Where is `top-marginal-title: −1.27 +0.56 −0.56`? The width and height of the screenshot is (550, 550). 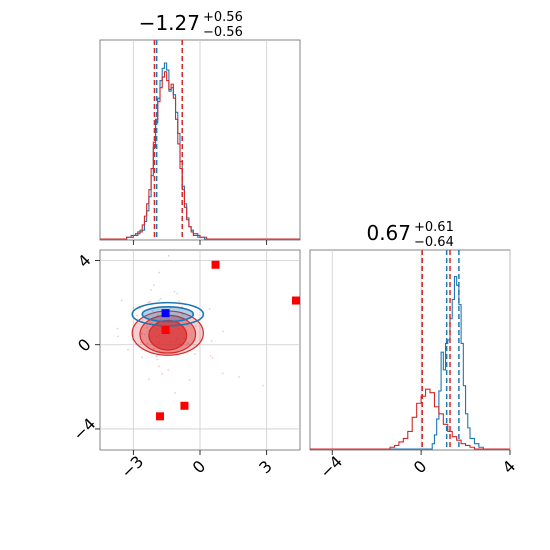
top-marginal-title: −1.27 +0.56 −0.56 is located at coordinates (191, 25).